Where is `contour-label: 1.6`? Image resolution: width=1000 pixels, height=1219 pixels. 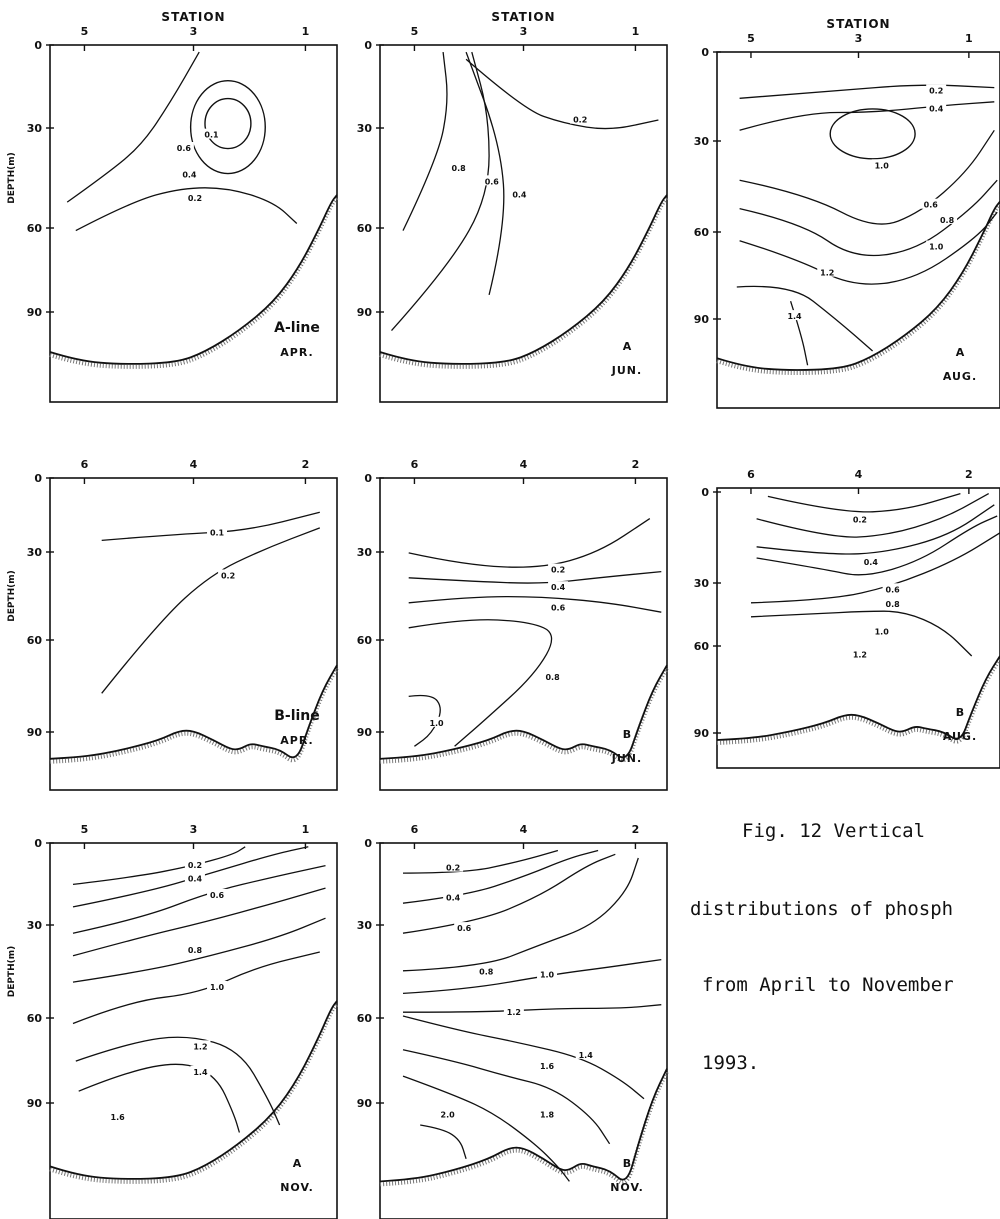 contour-label: 1.6 is located at coordinates (118, 1117).